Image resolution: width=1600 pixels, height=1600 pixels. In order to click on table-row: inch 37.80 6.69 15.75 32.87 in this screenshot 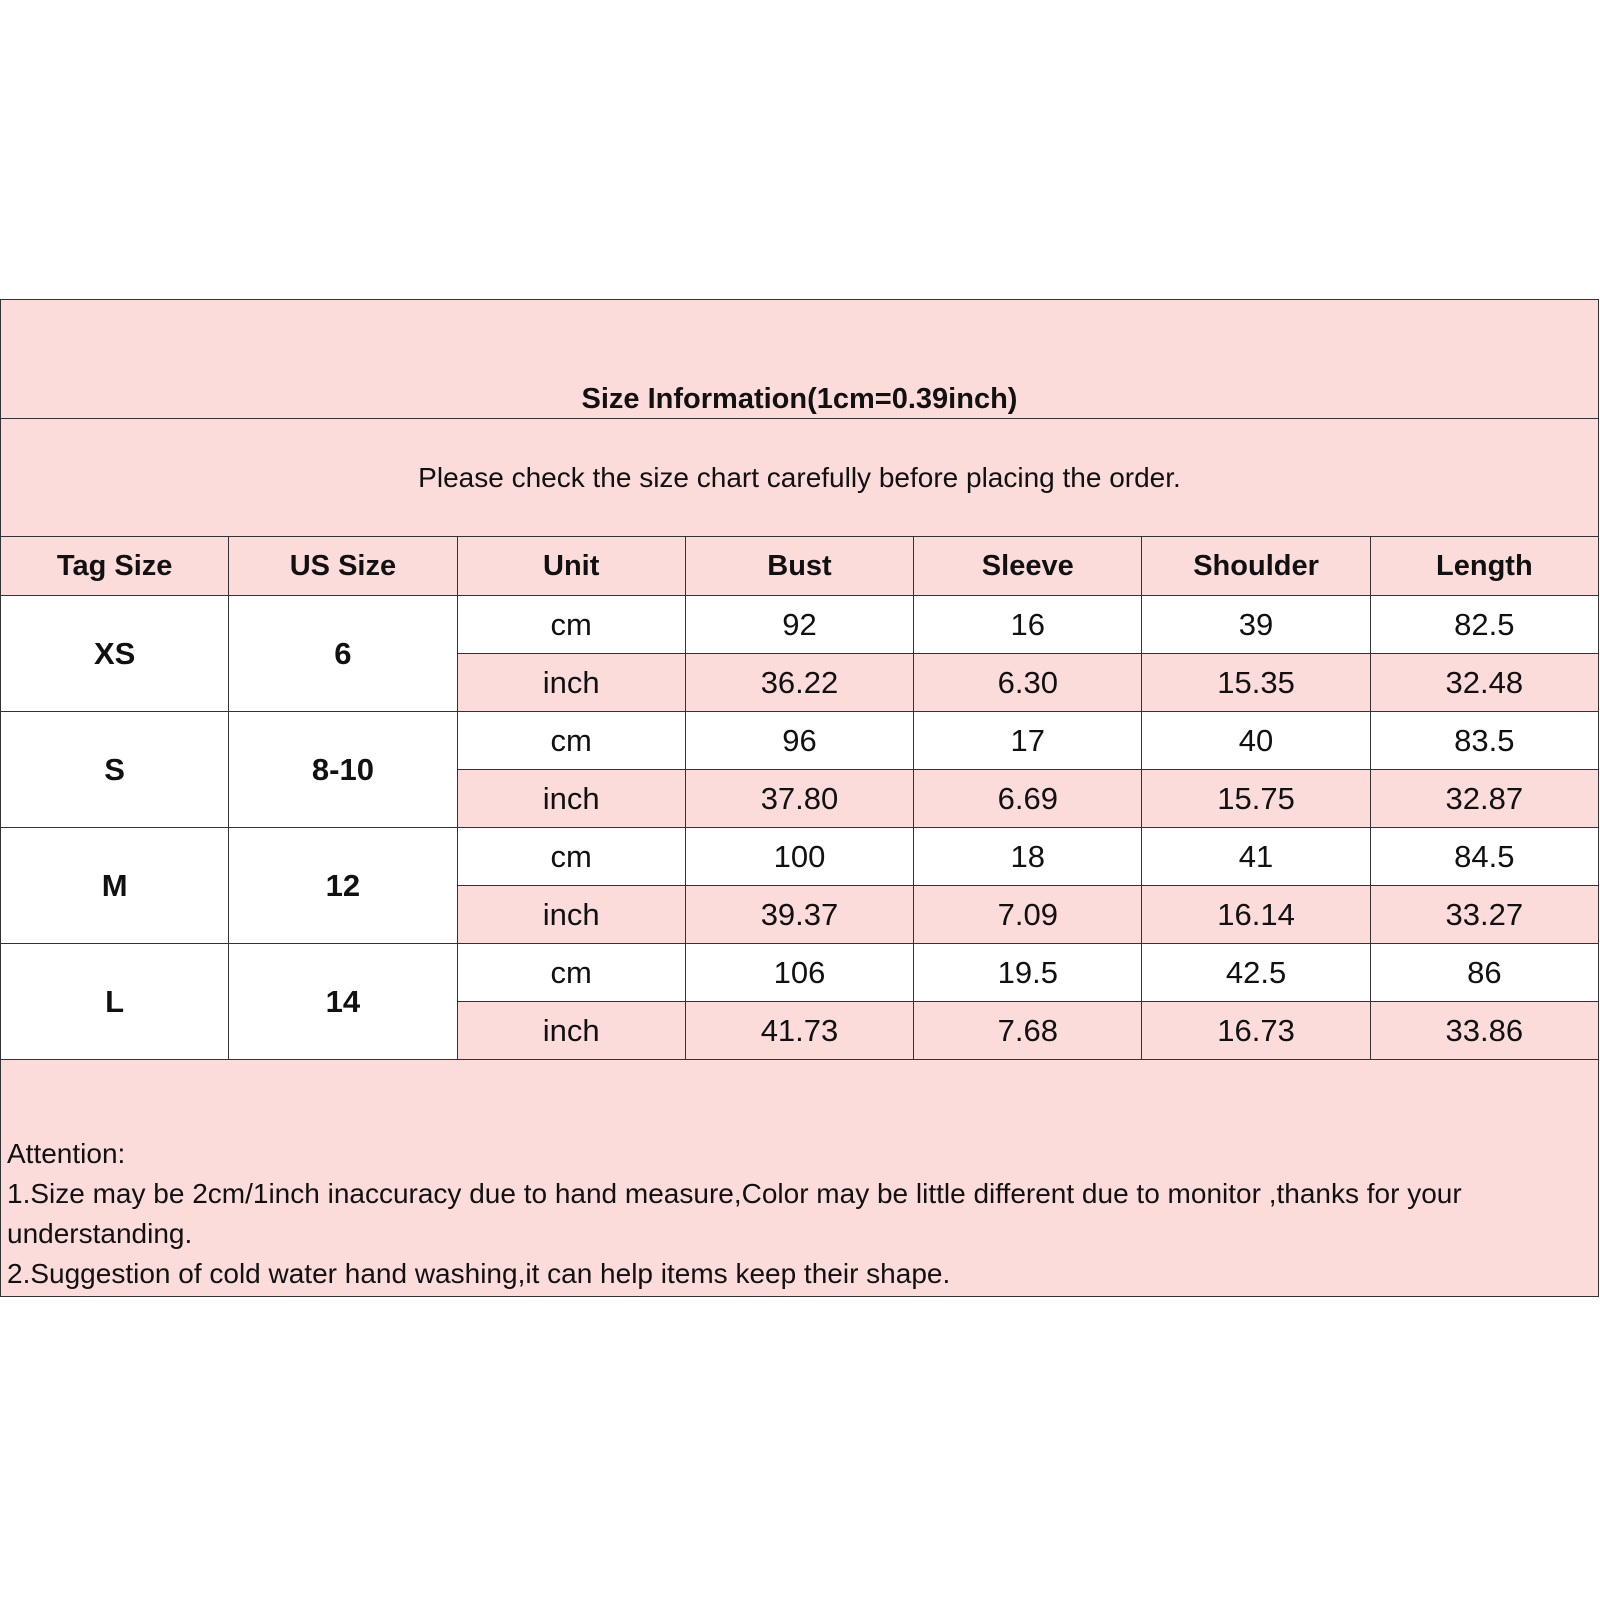, I will do `click(800, 798)`.